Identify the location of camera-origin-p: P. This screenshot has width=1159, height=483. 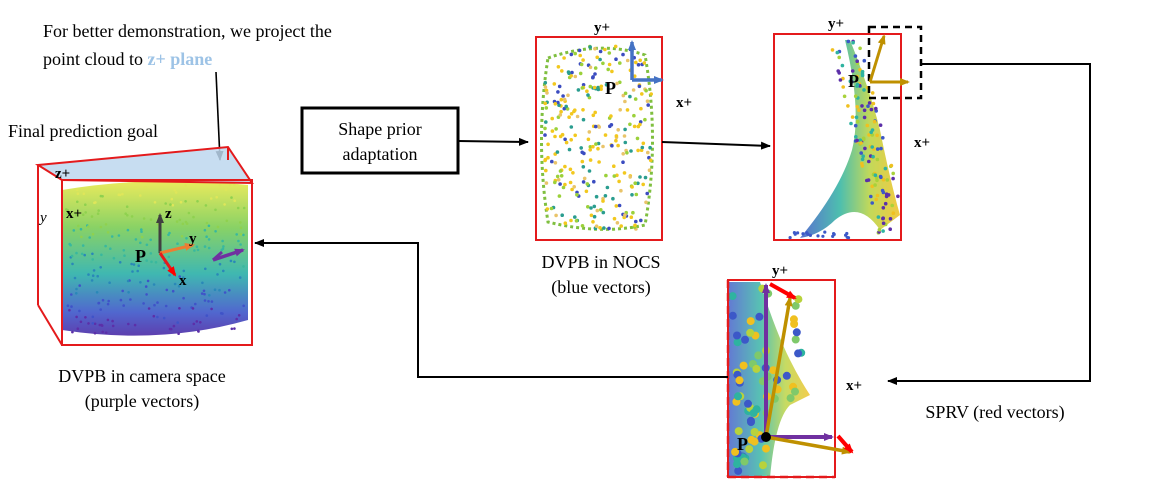
(140, 256).